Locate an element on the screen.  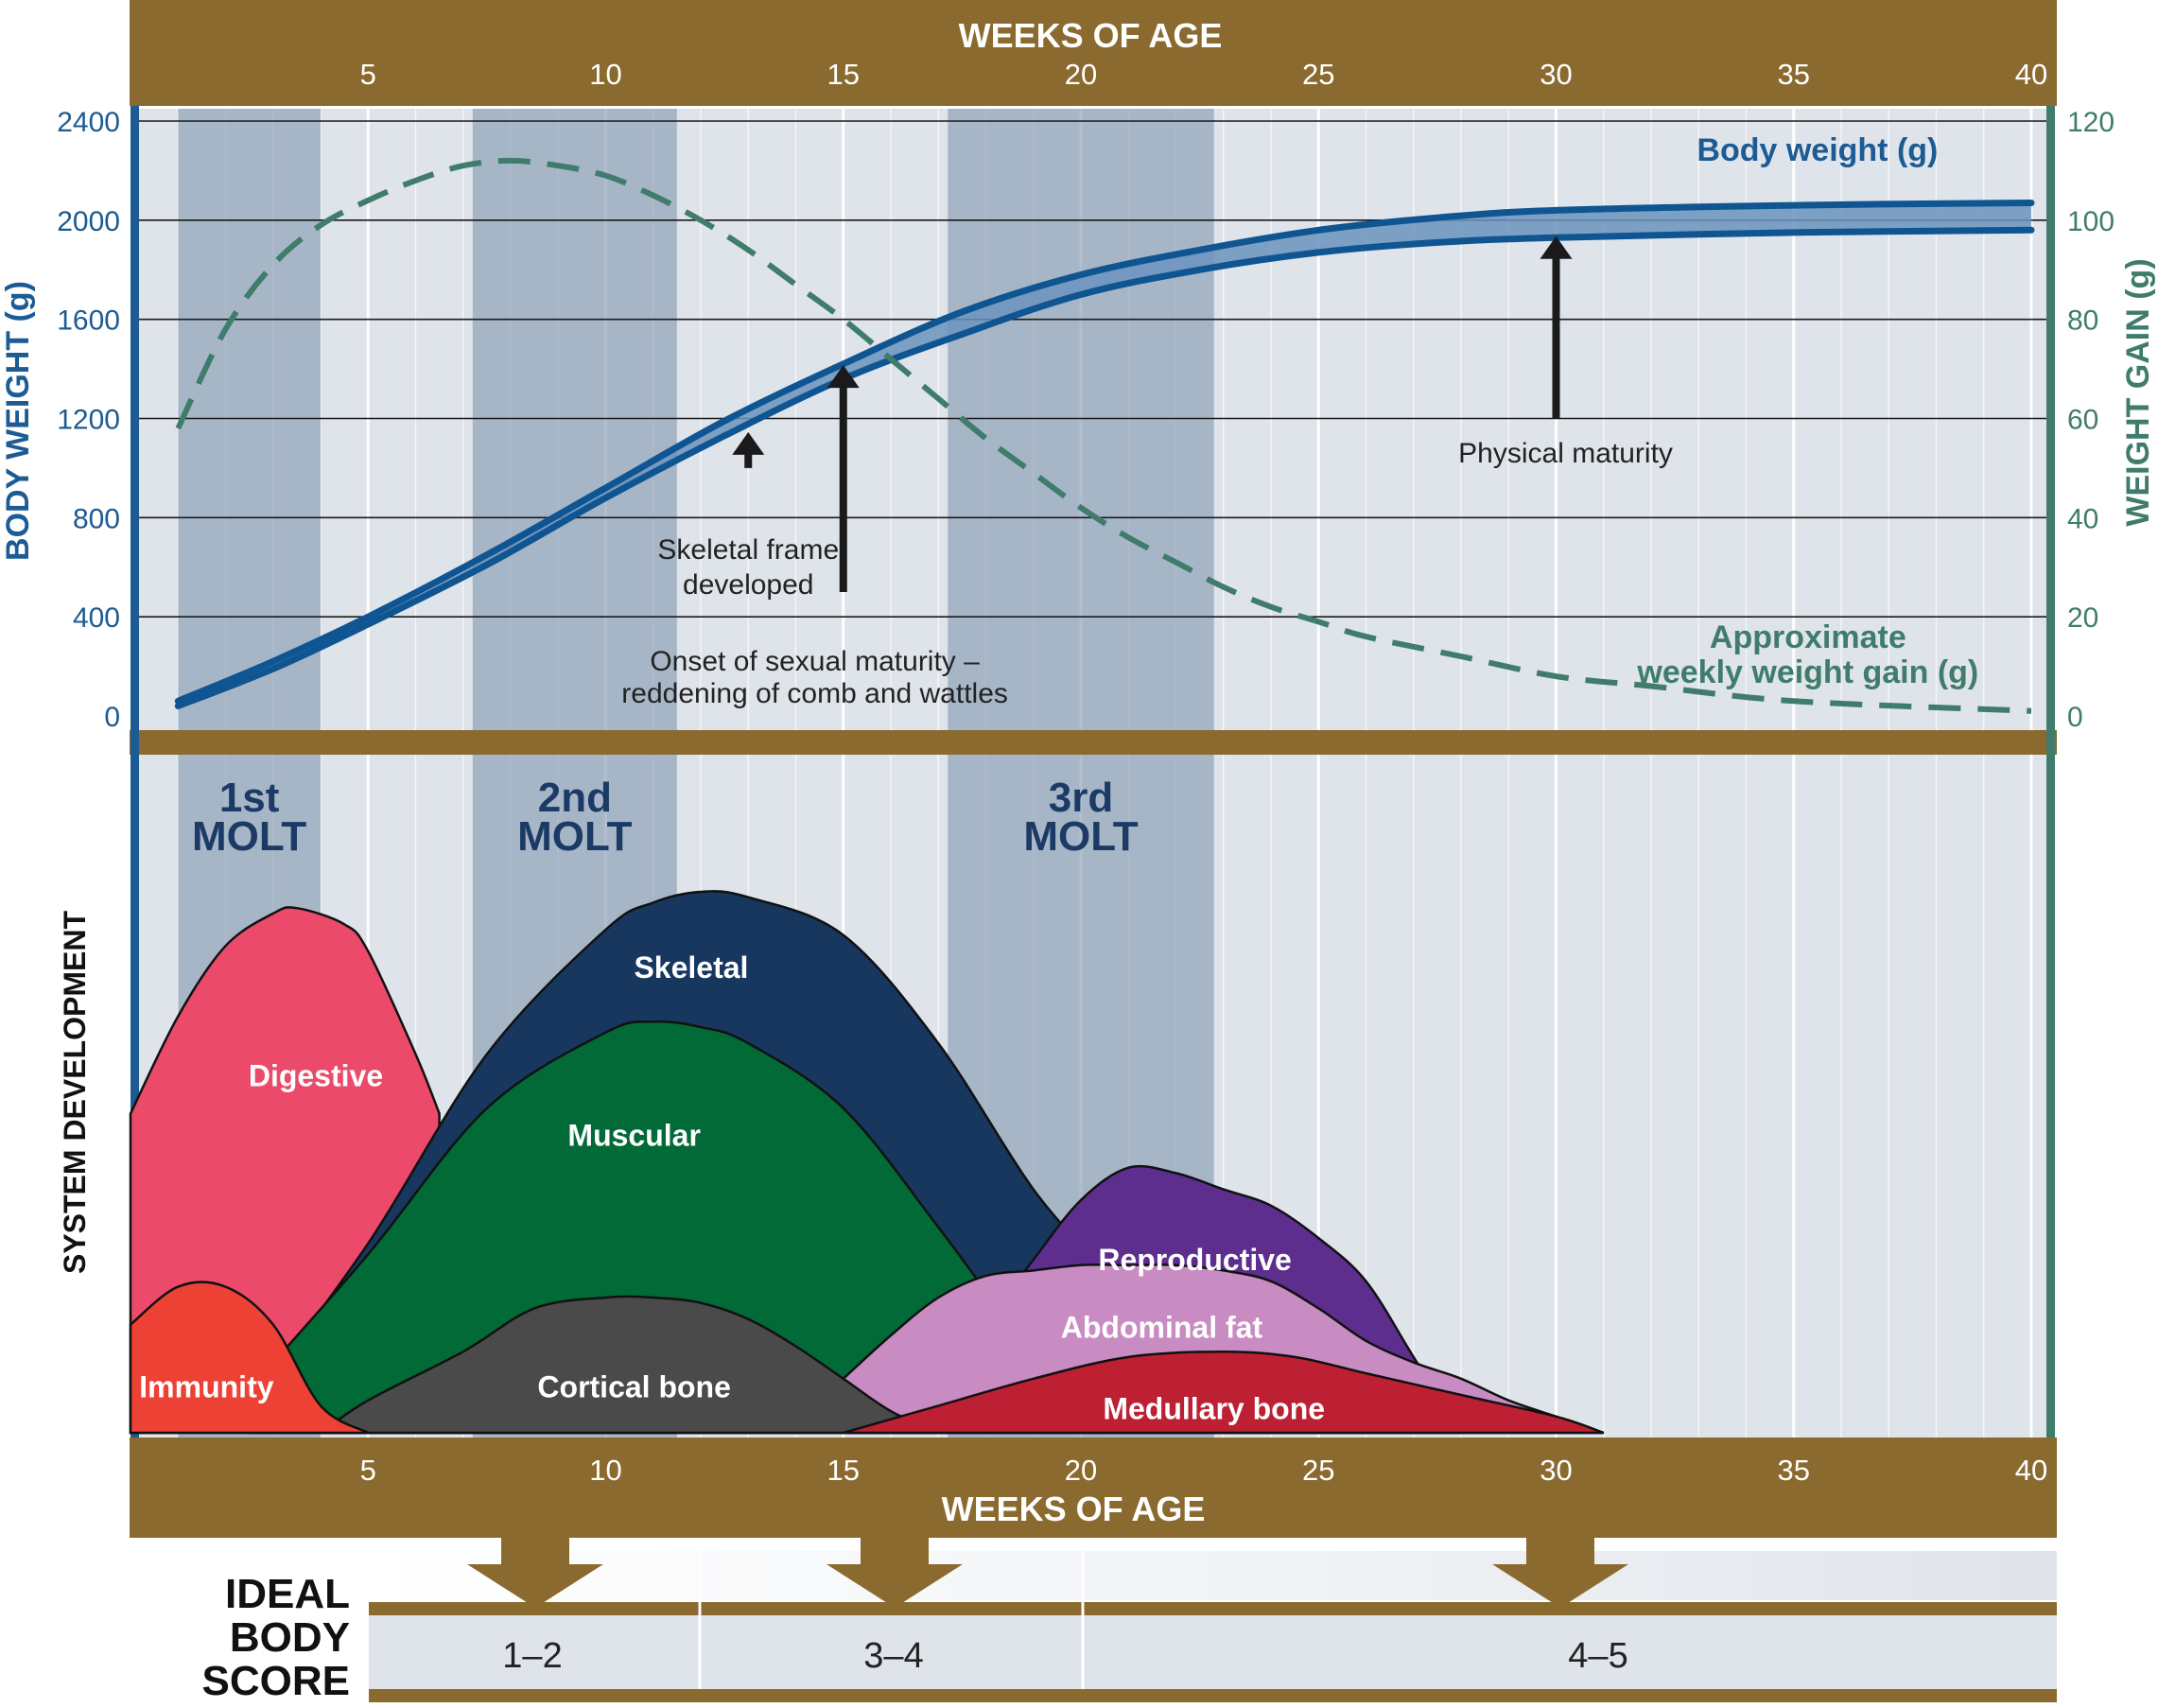
skeletal-frame-note-line2: developed is located at coordinates (748, 585).